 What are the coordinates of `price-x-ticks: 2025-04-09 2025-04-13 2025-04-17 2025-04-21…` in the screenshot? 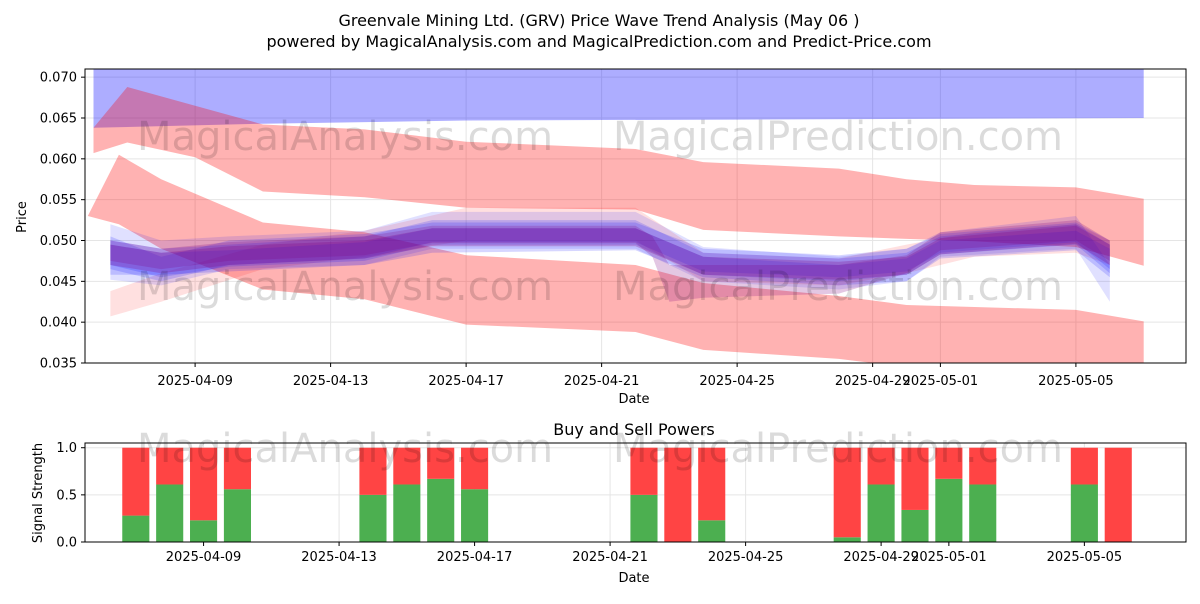 It's located at (635, 376).